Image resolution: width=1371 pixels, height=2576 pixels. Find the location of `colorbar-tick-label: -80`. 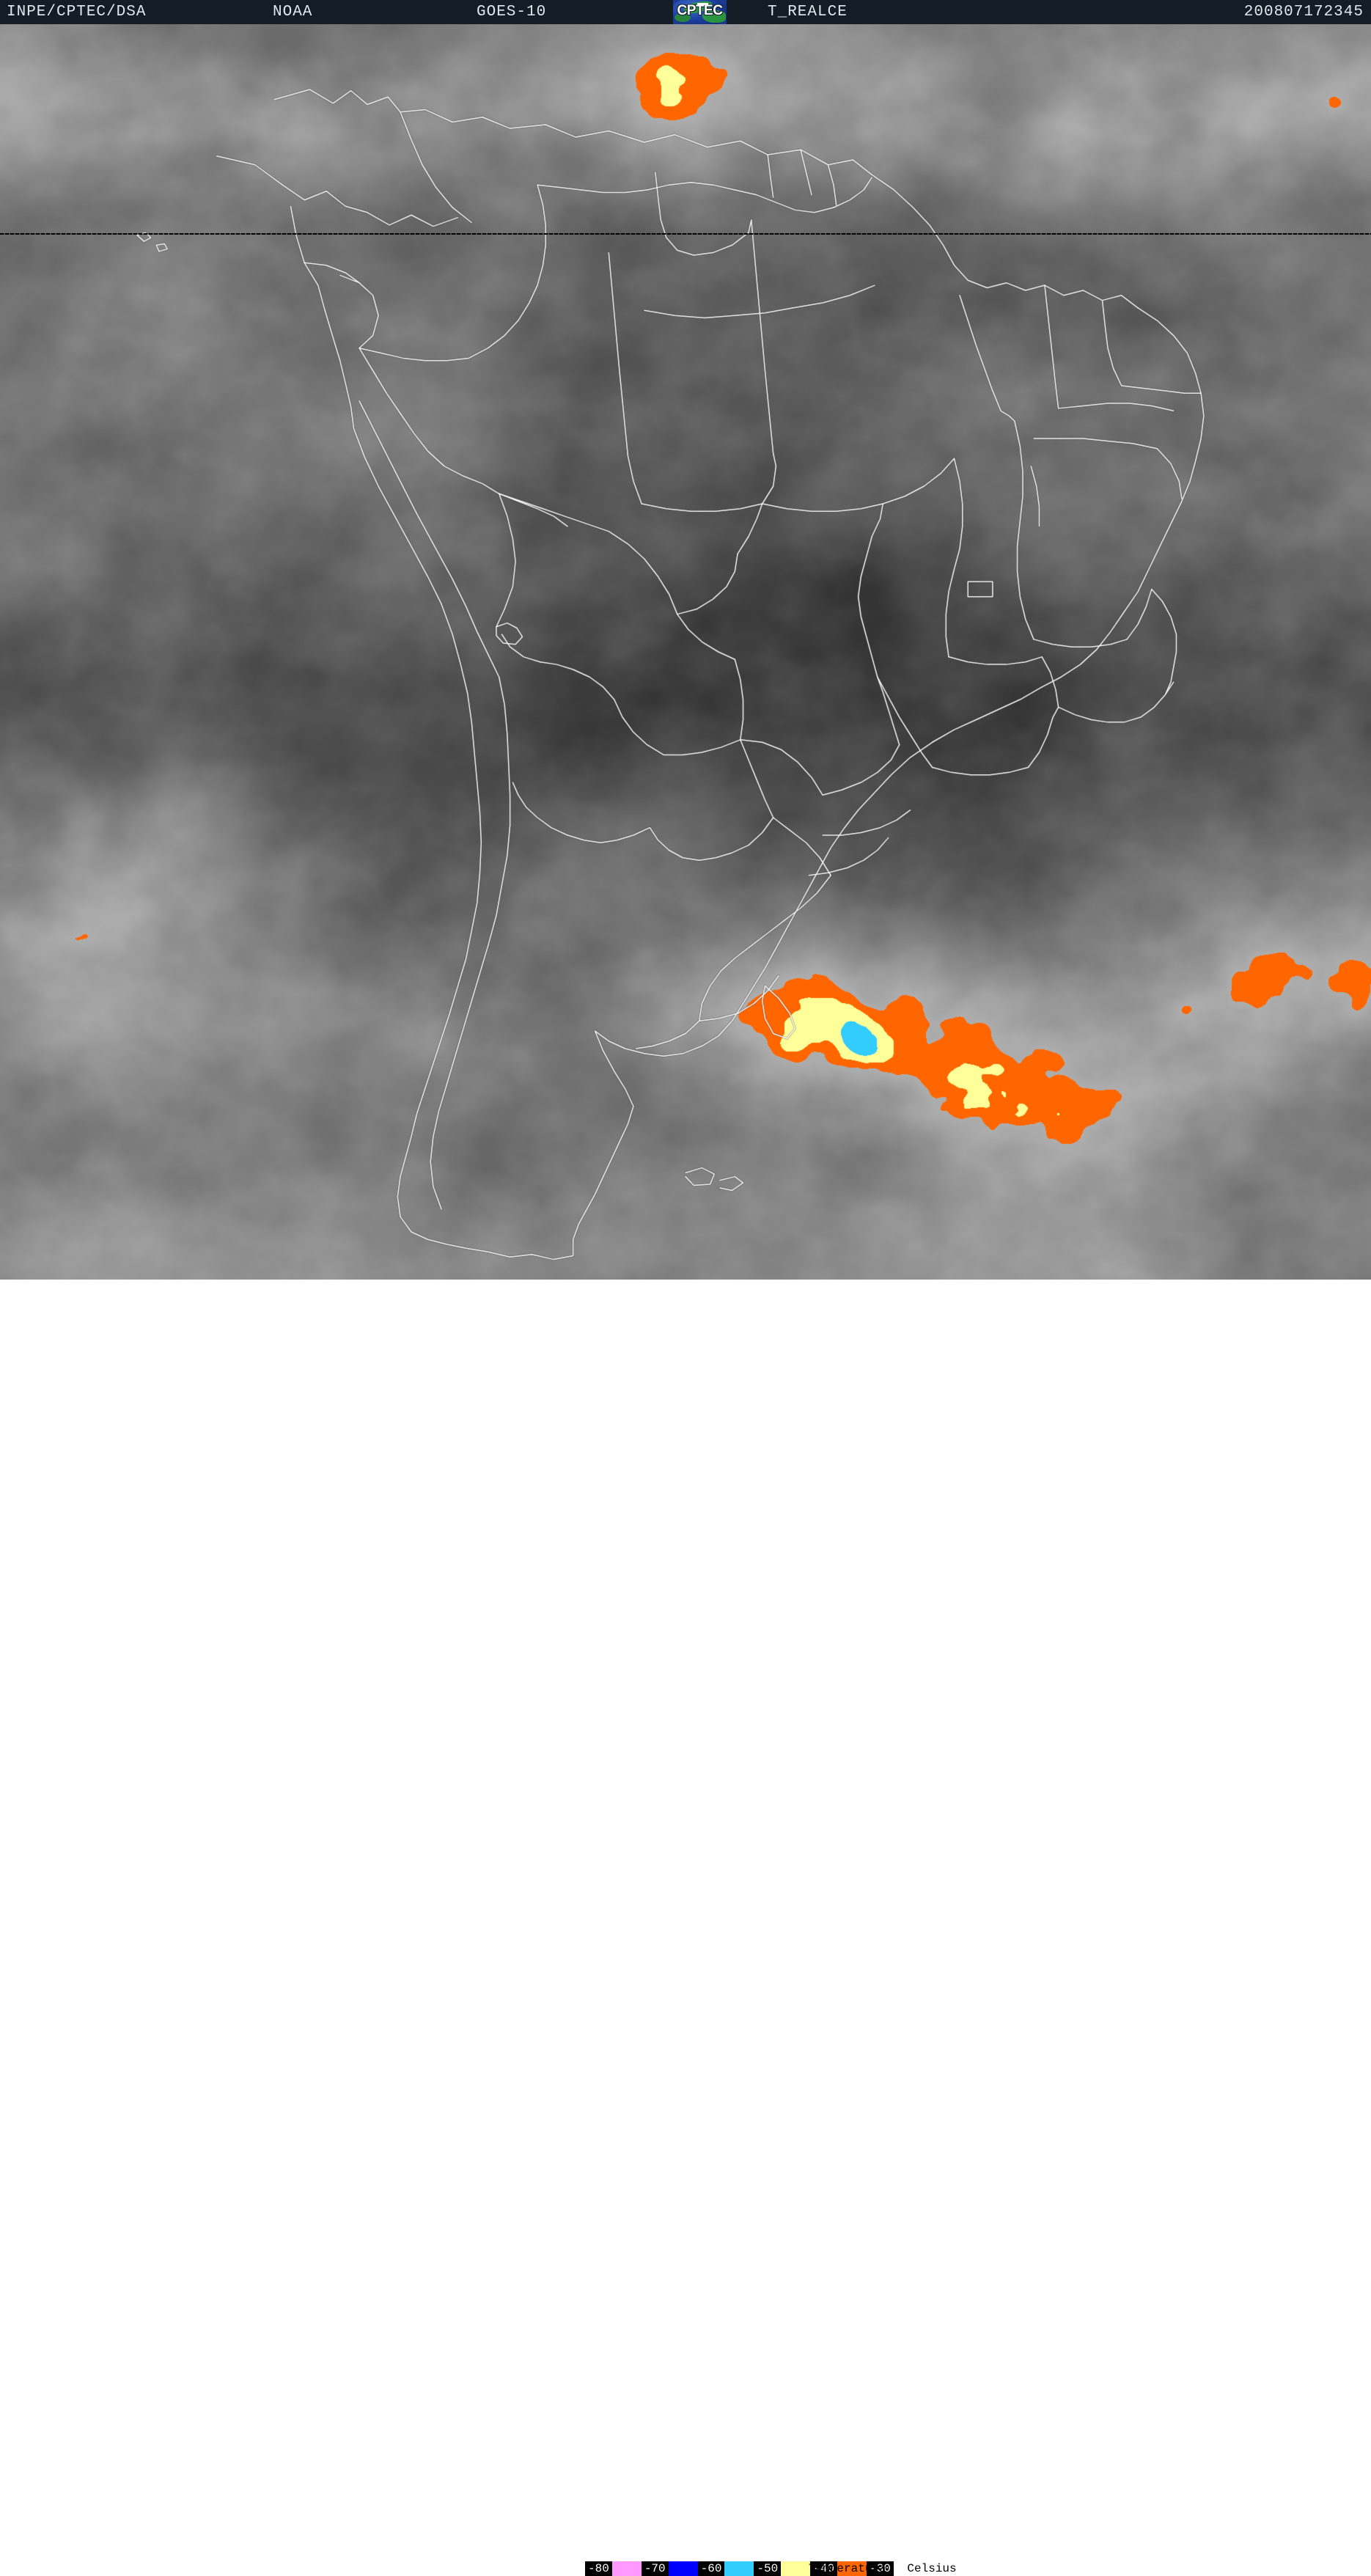

colorbar-tick-label: -80 is located at coordinates (598, 2569).